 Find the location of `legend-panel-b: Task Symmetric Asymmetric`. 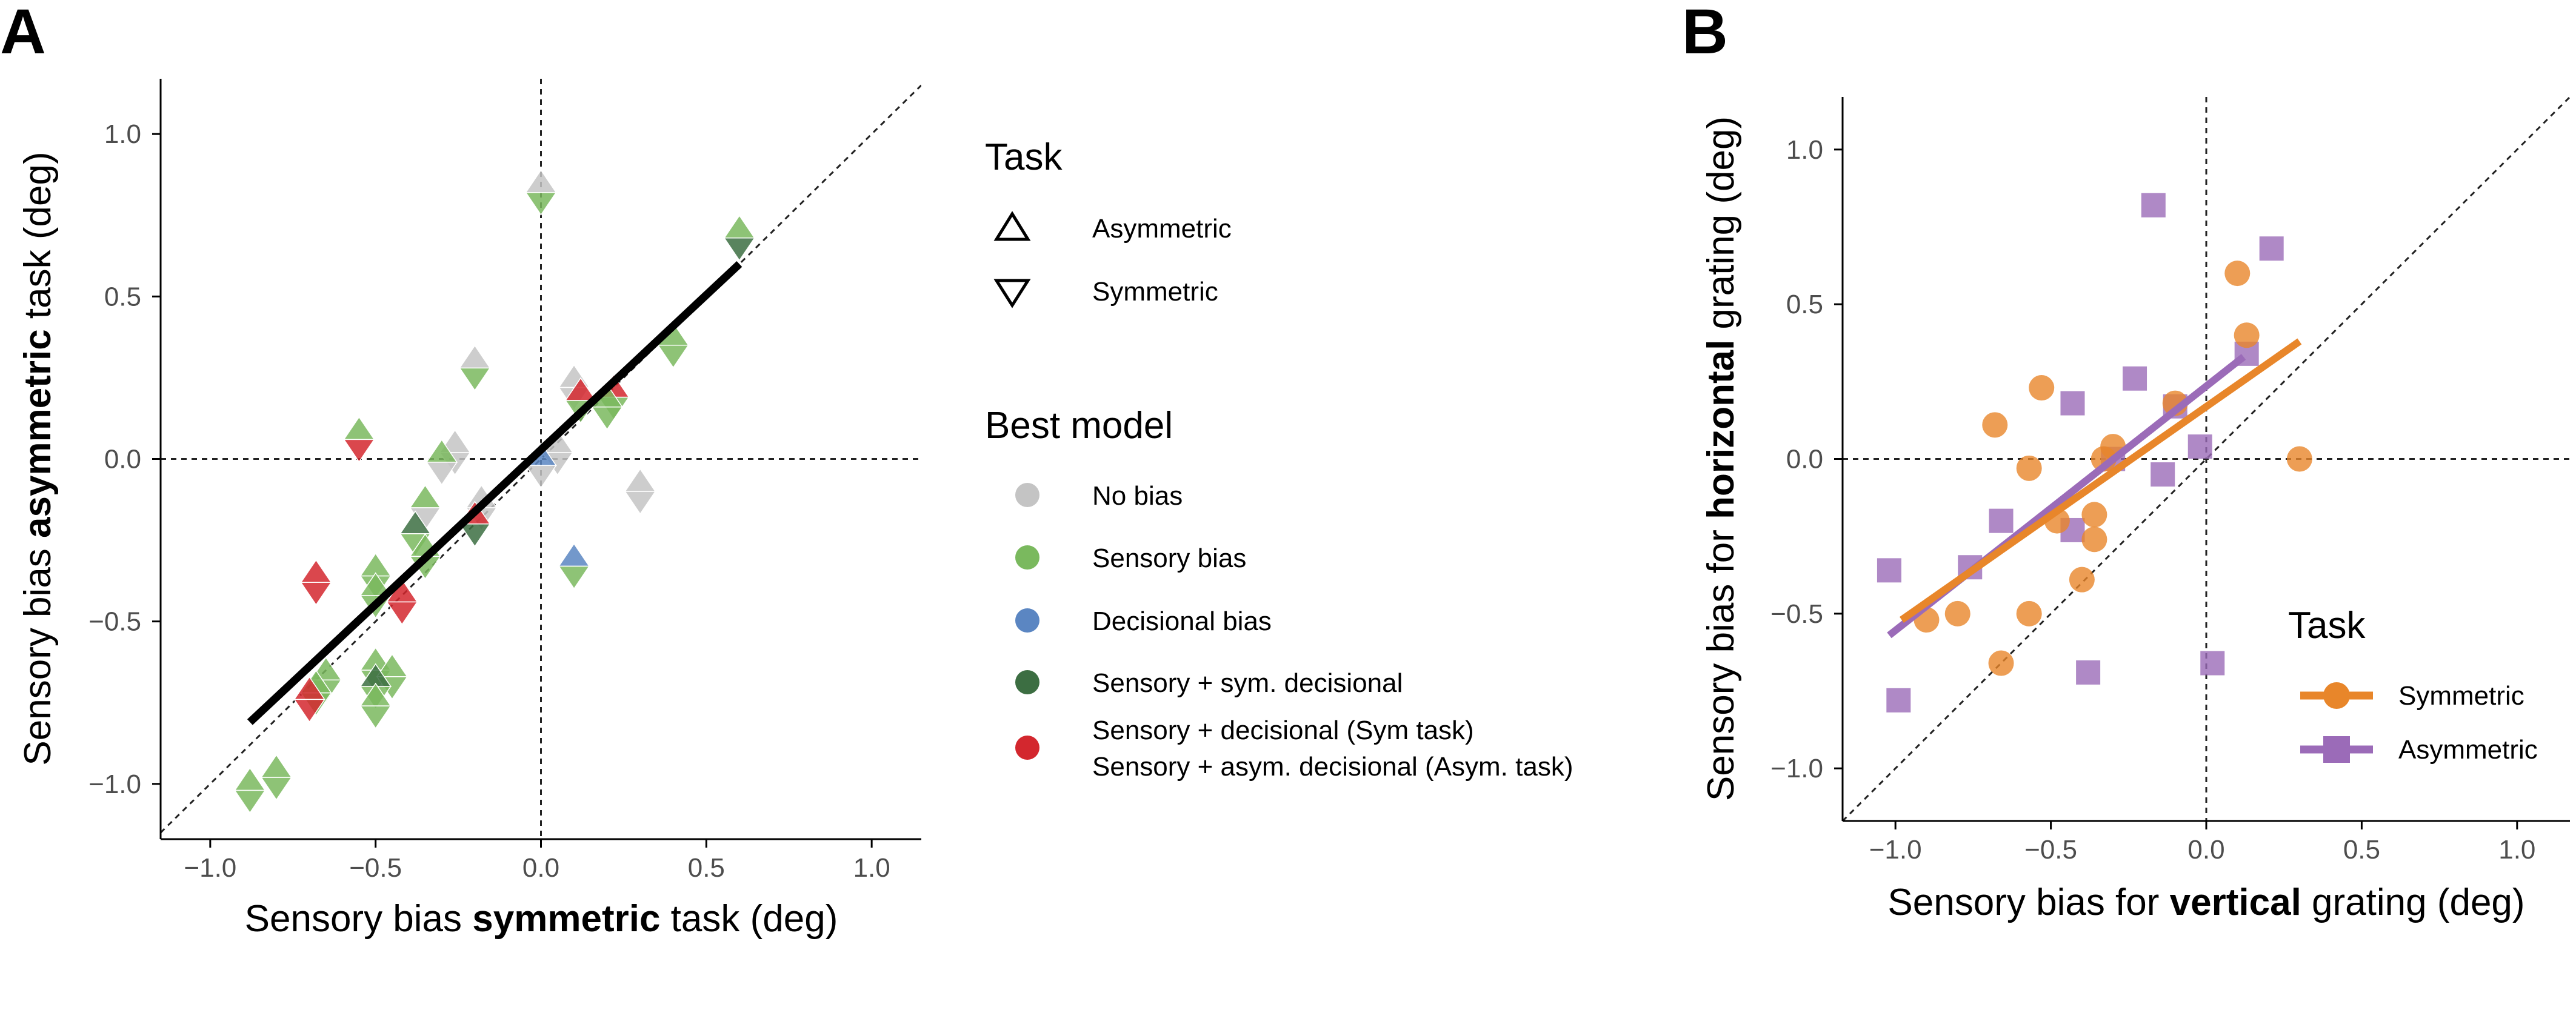

legend-panel-b: Task Symmetric Asymmetric is located at coordinates (2413, 685).